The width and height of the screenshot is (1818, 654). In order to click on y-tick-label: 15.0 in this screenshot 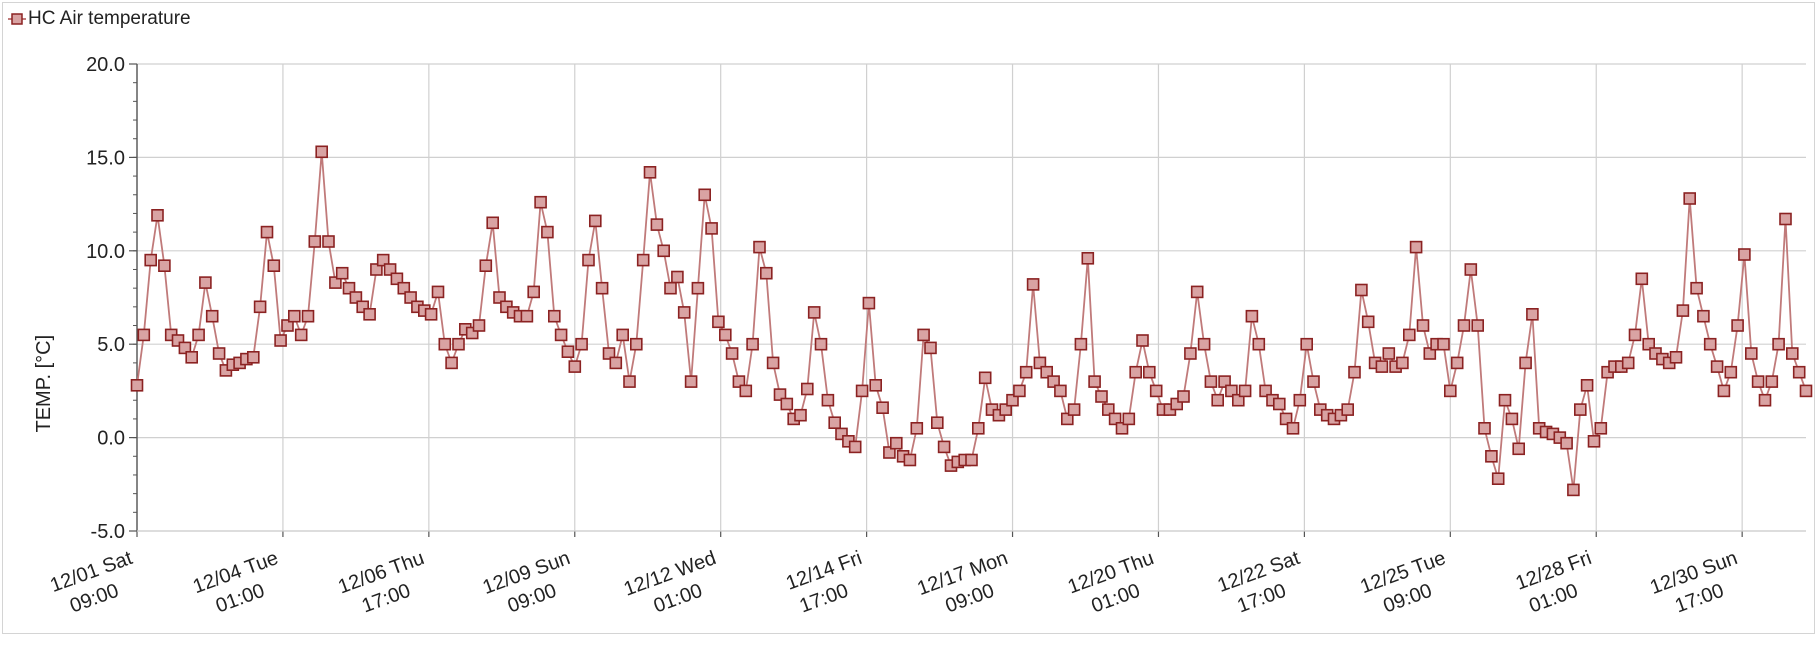, I will do `click(105, 158)`.